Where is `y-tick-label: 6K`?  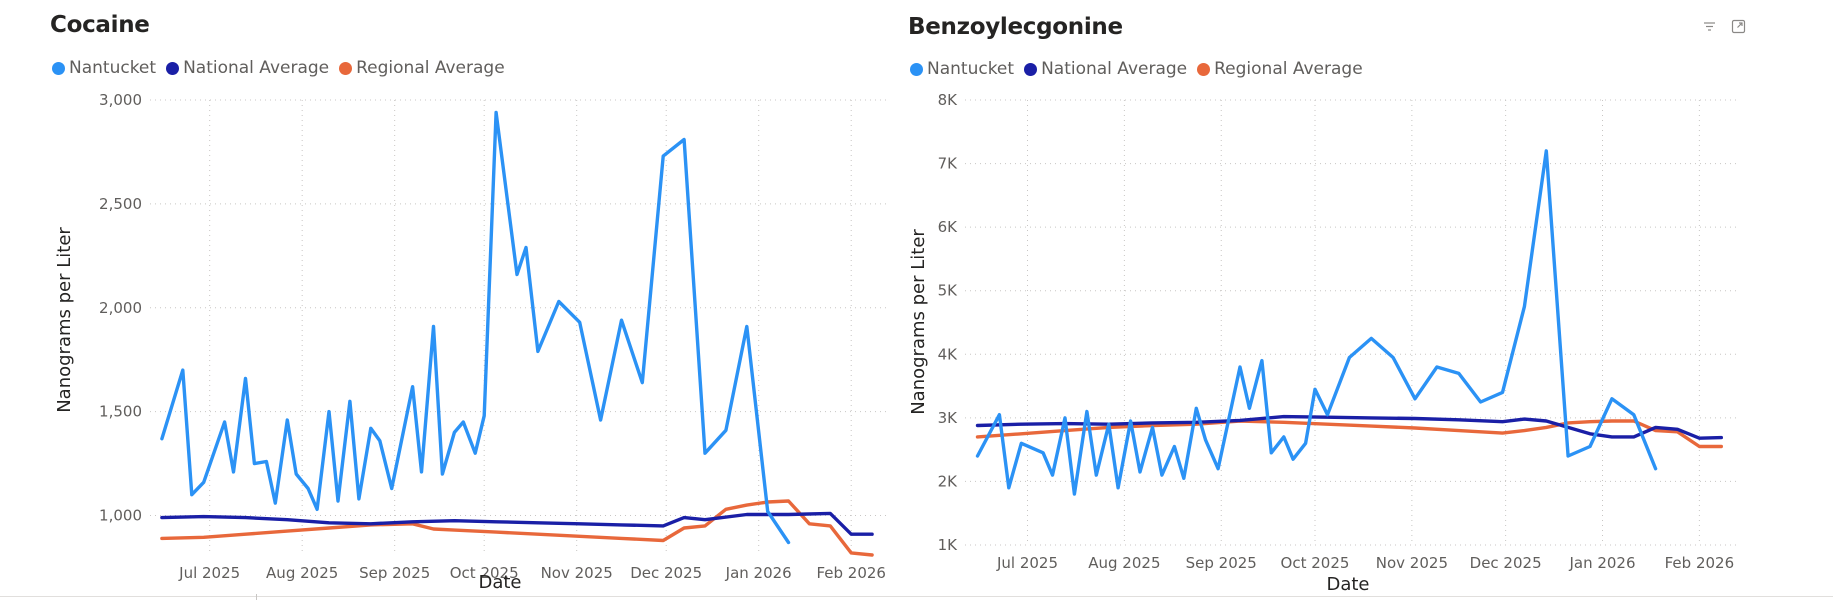 y-tick-label: 6K is located at coordinates (948, 227).